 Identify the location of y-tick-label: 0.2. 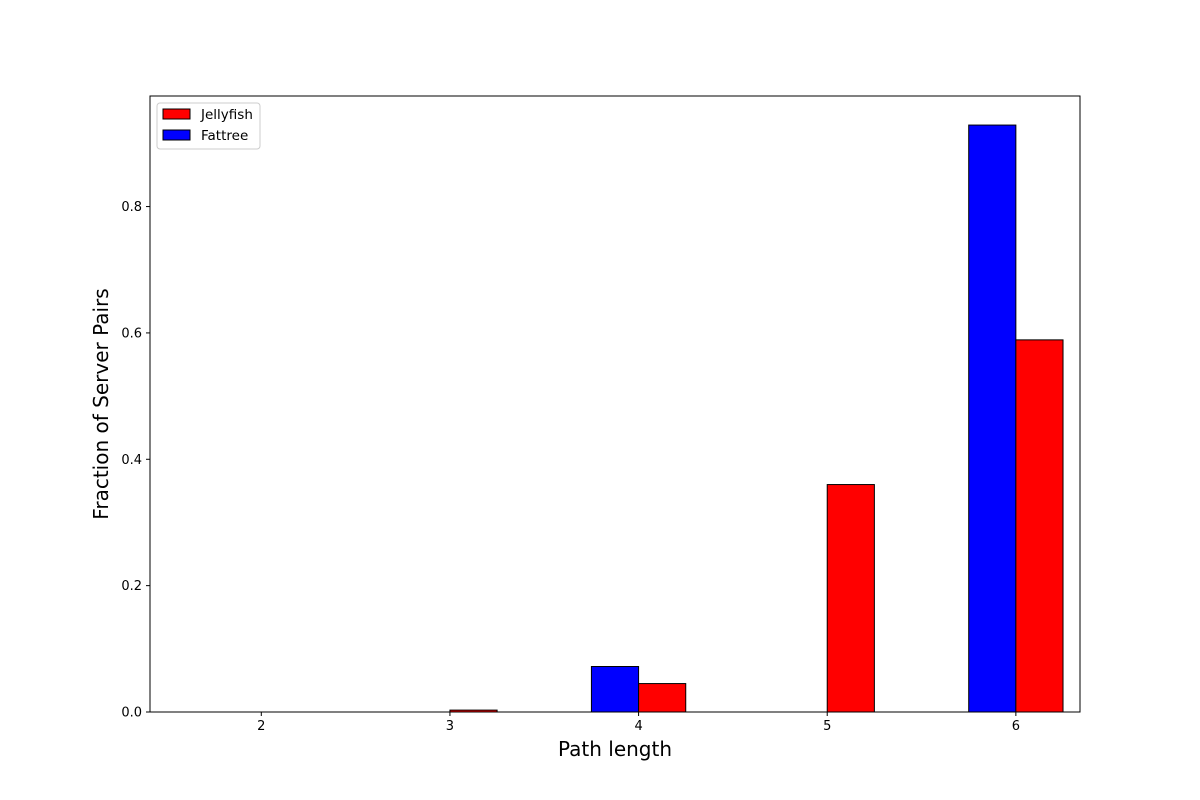
(131, 586).